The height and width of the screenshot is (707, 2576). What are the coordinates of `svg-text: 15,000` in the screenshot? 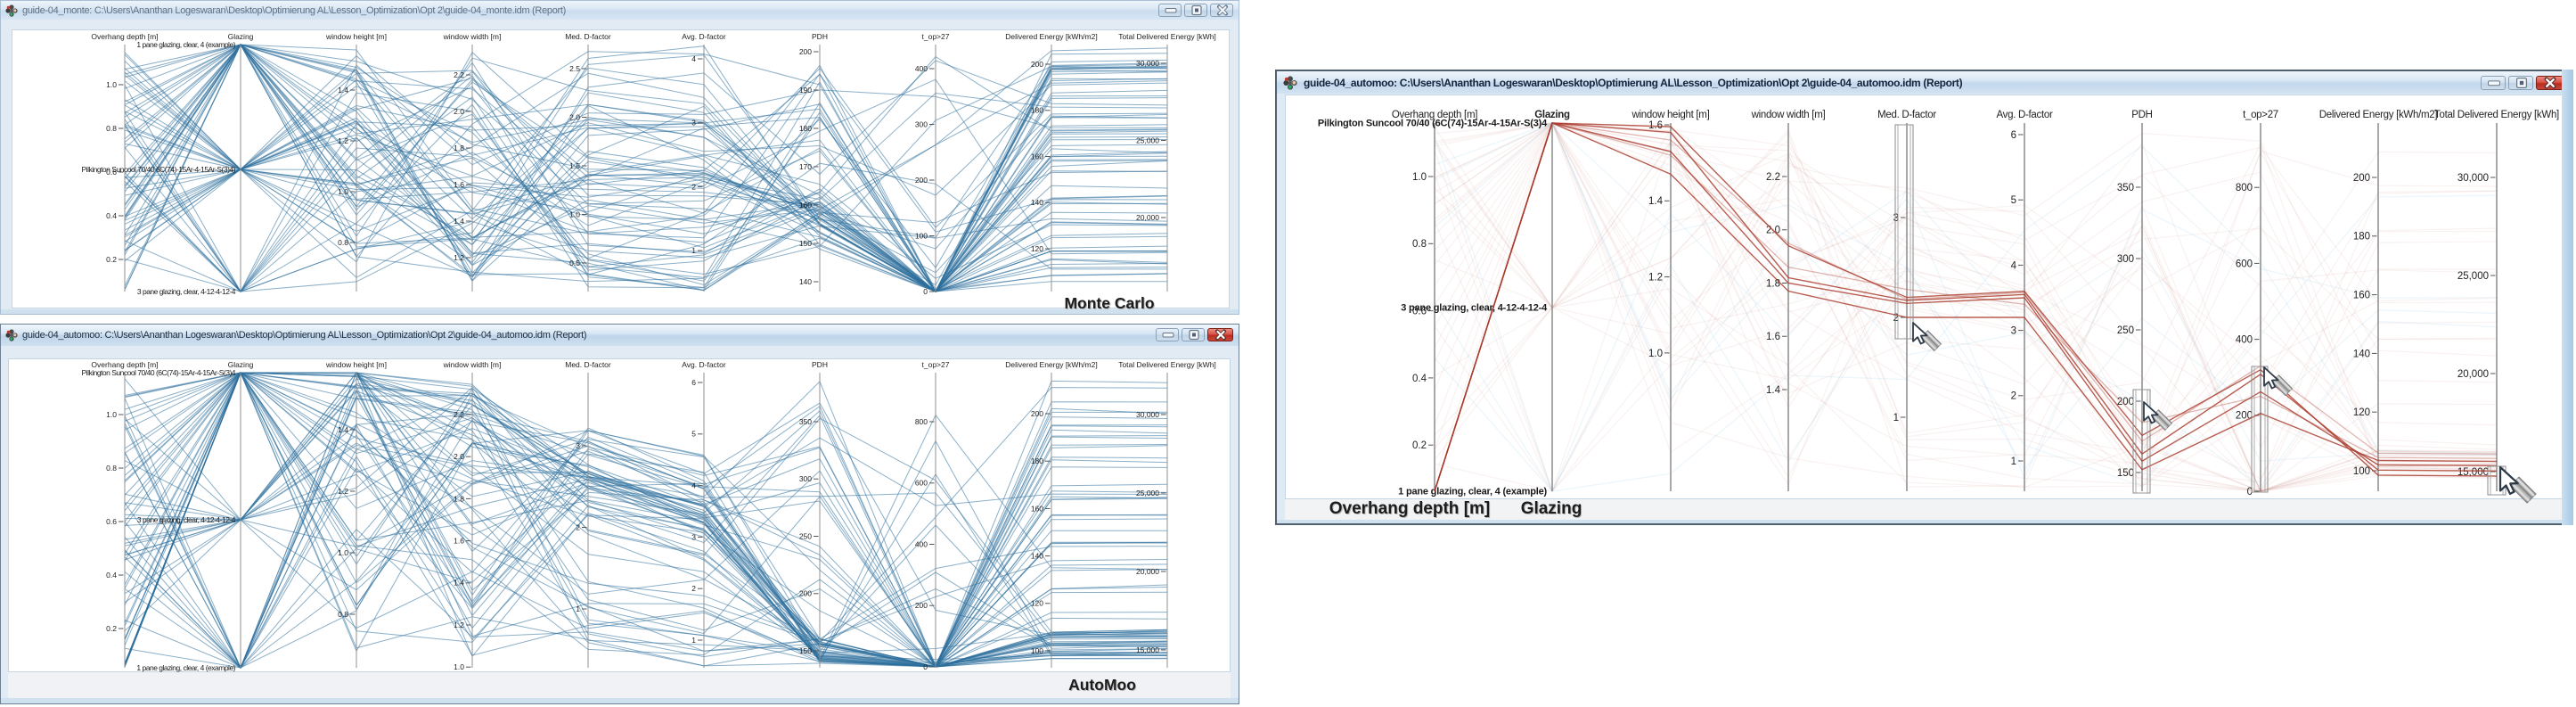 It's located at (1147, 649).